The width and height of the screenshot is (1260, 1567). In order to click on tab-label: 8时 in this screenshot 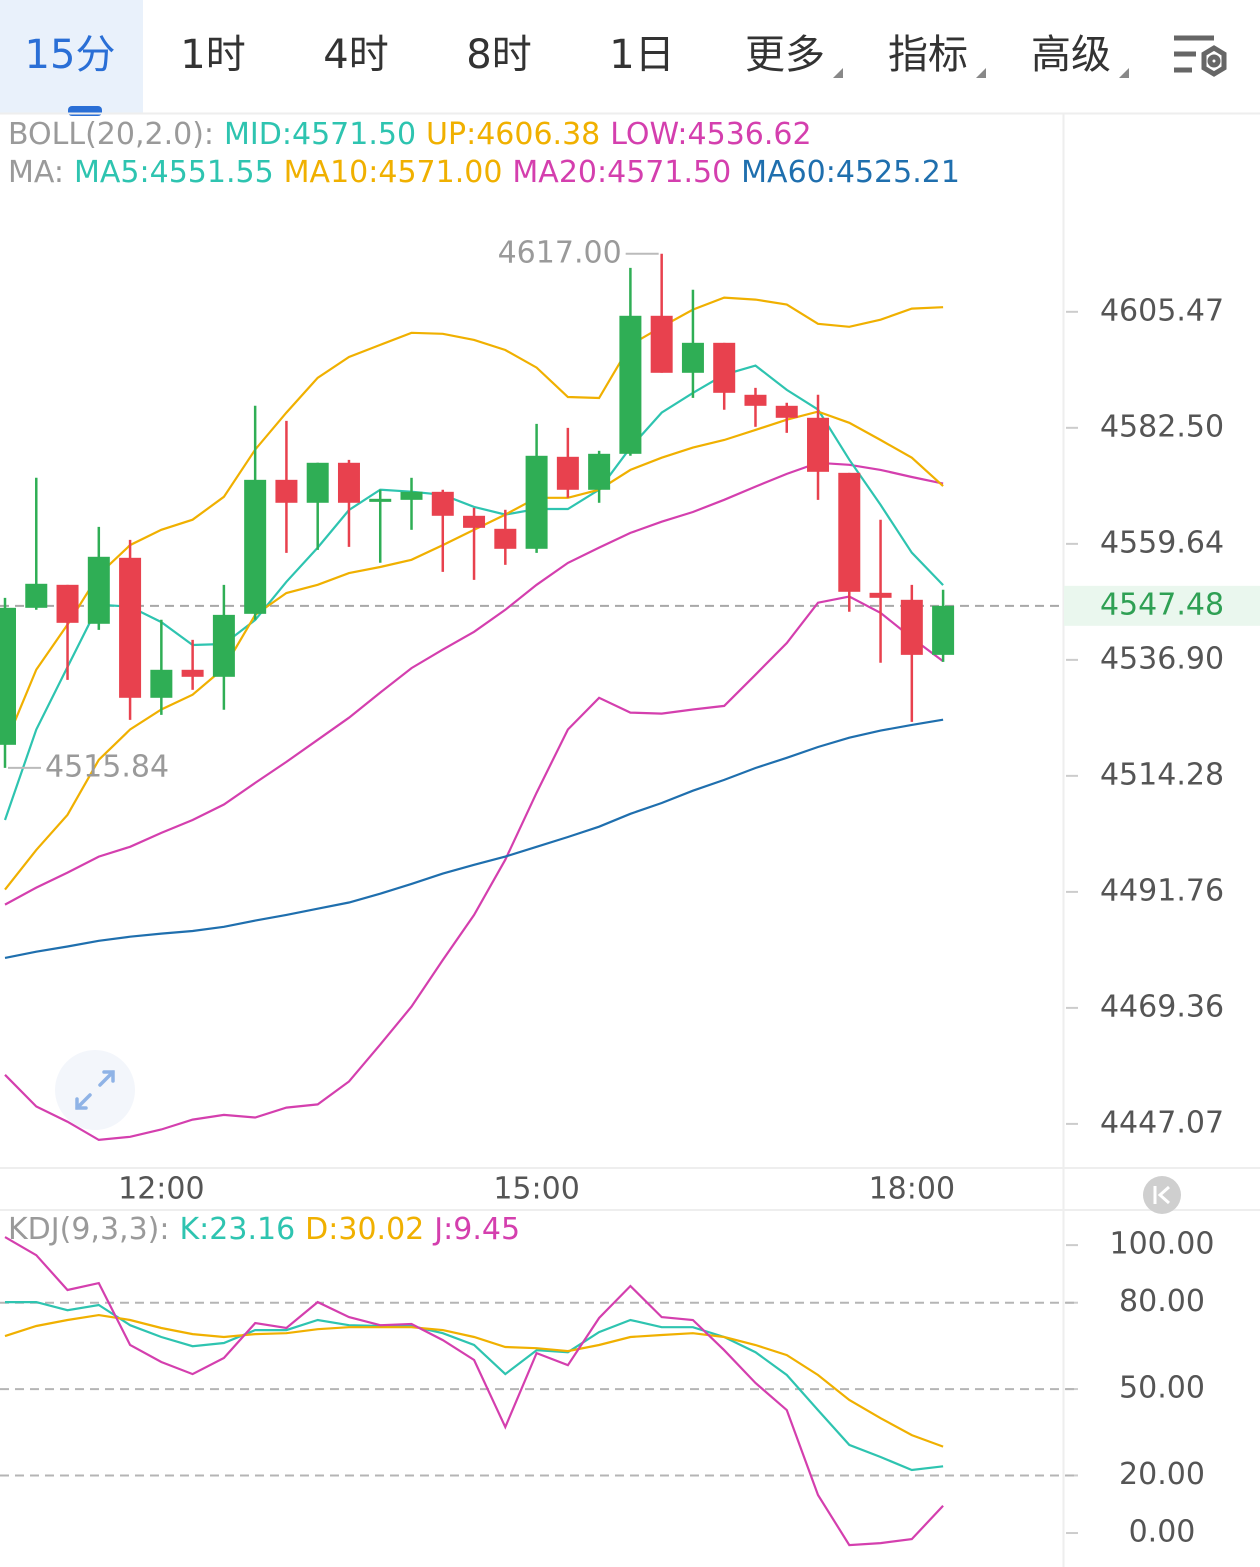, I will do `click(498, 55)`.